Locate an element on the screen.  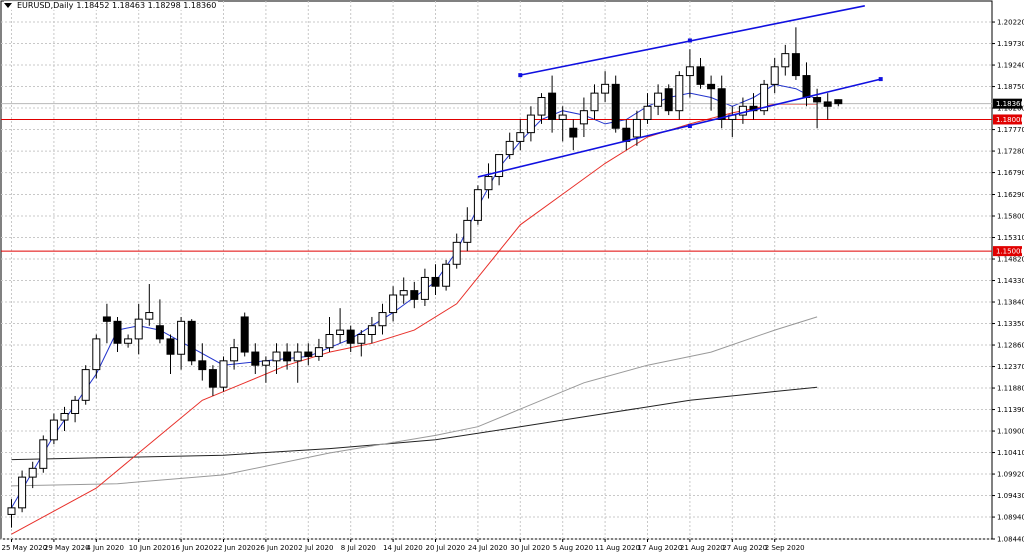
time-tick-label: 8 Jul 2020 is located at coordinates (358, 548).